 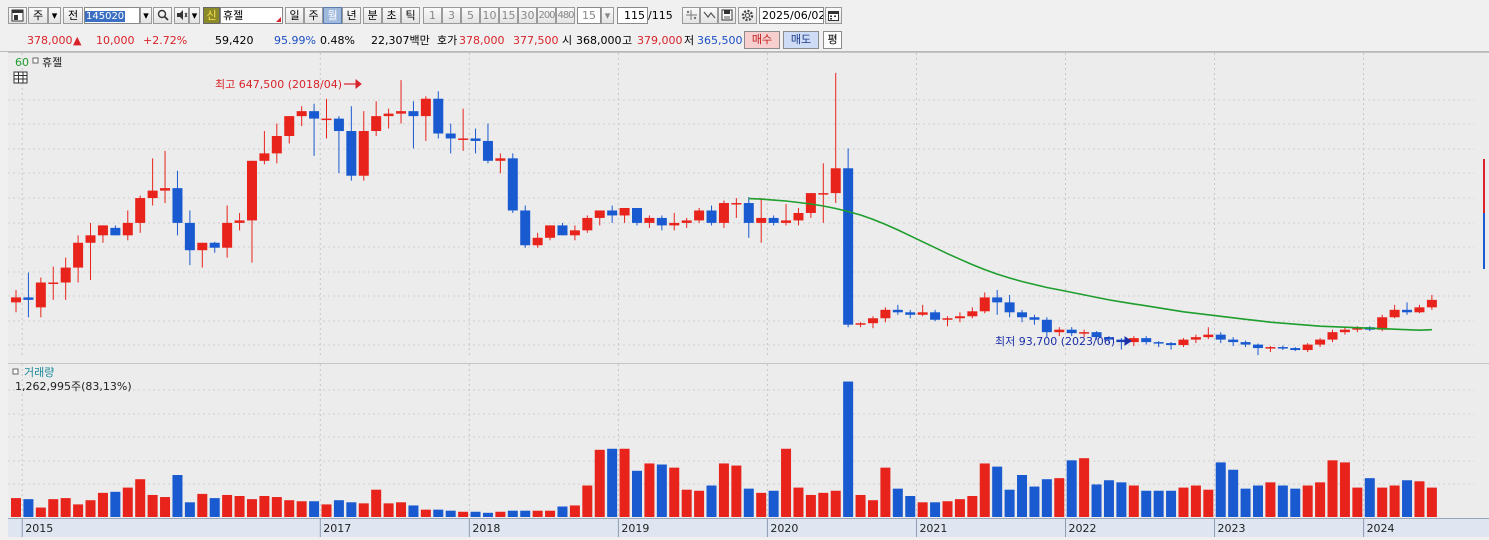 What do you see at coordinates (313, 15) in the screenshot?
I see `tab-week: 주` at bounding box center [313, 15].